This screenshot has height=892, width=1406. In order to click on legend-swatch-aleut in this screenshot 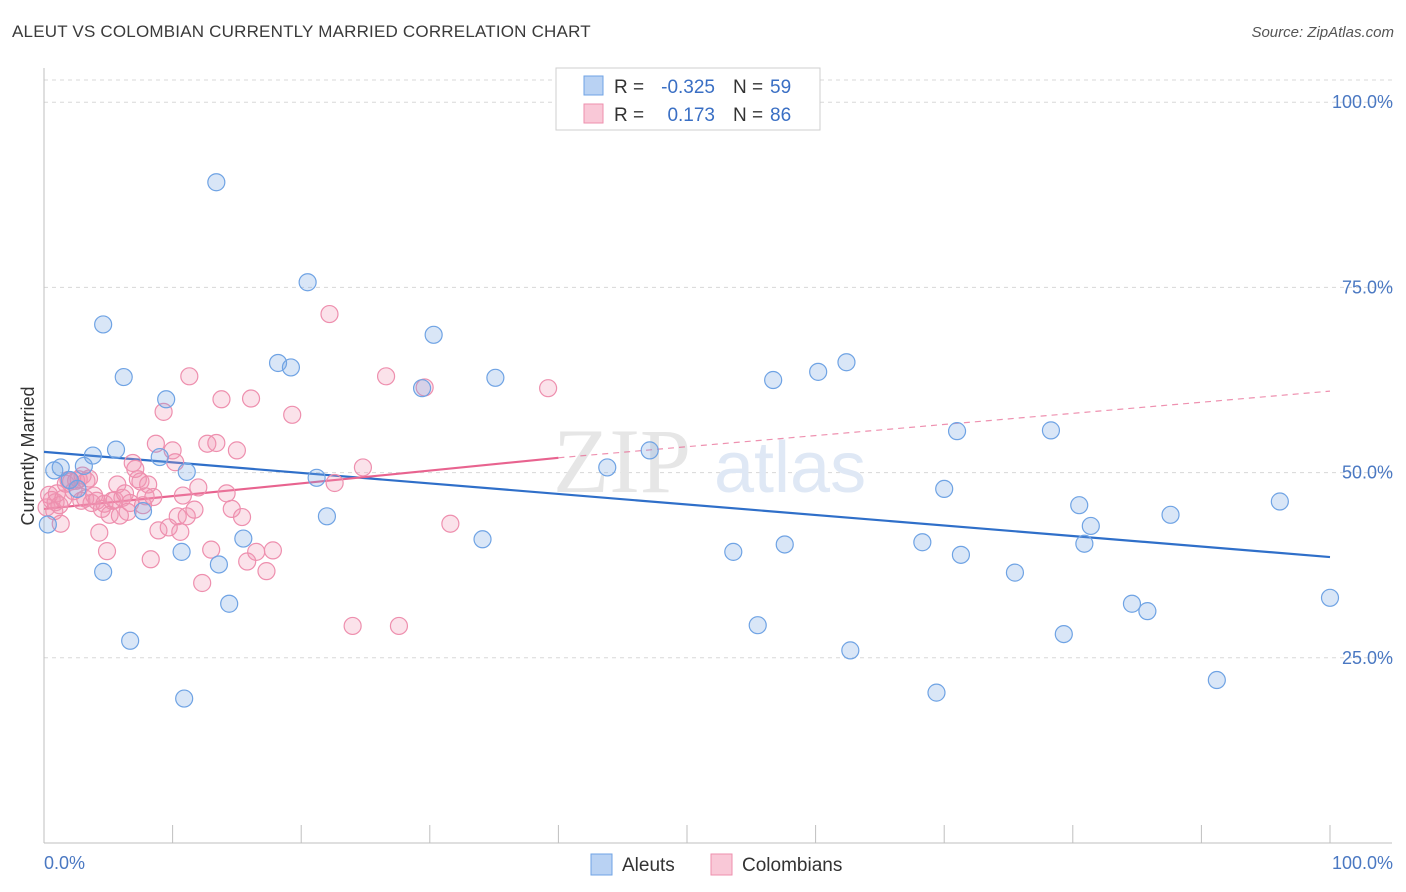, I will do `click(593, 85)`.